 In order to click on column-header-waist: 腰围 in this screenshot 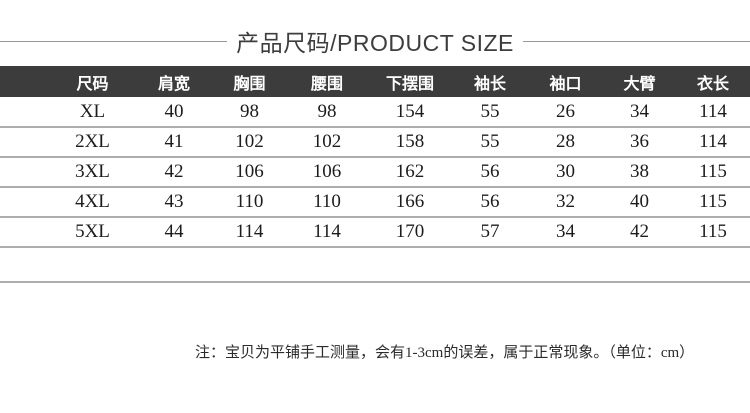, I will do `click(326, 84)`.